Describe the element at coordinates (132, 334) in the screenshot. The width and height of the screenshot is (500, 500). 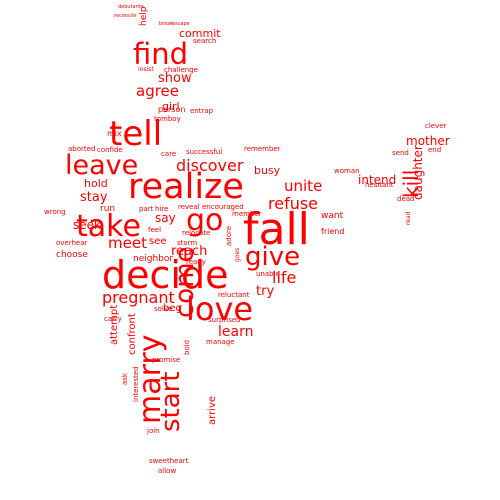
I see `word-confront: confront` at that location.